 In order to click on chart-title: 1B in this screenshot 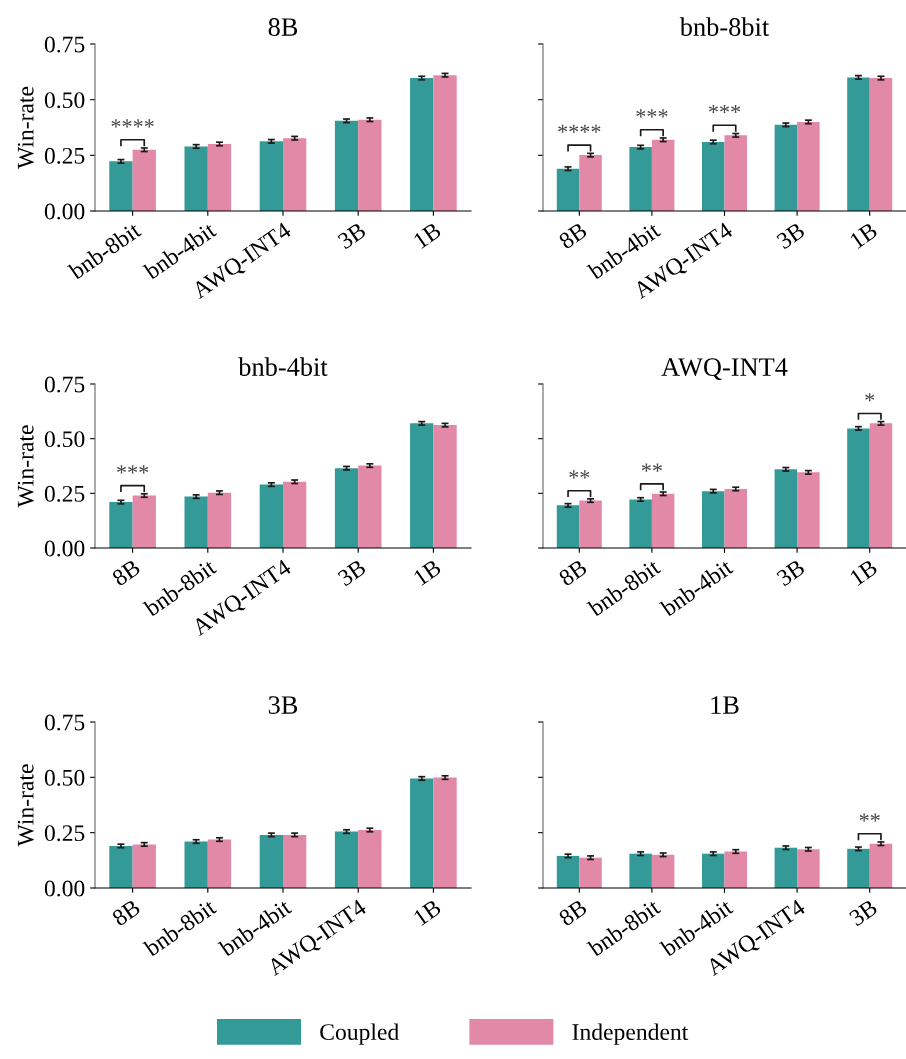, I will do `click(725, 705)`.